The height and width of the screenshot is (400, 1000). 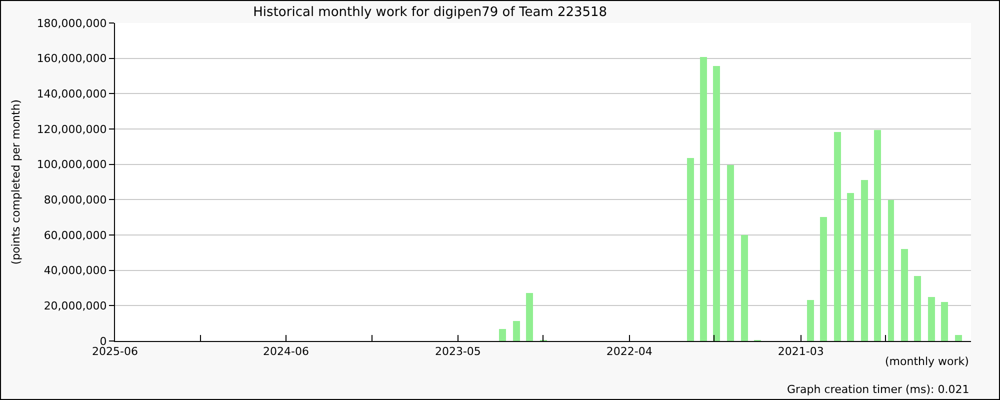 I want to click on y-tick-label: 60,000,000, so click(x=75, y=235).